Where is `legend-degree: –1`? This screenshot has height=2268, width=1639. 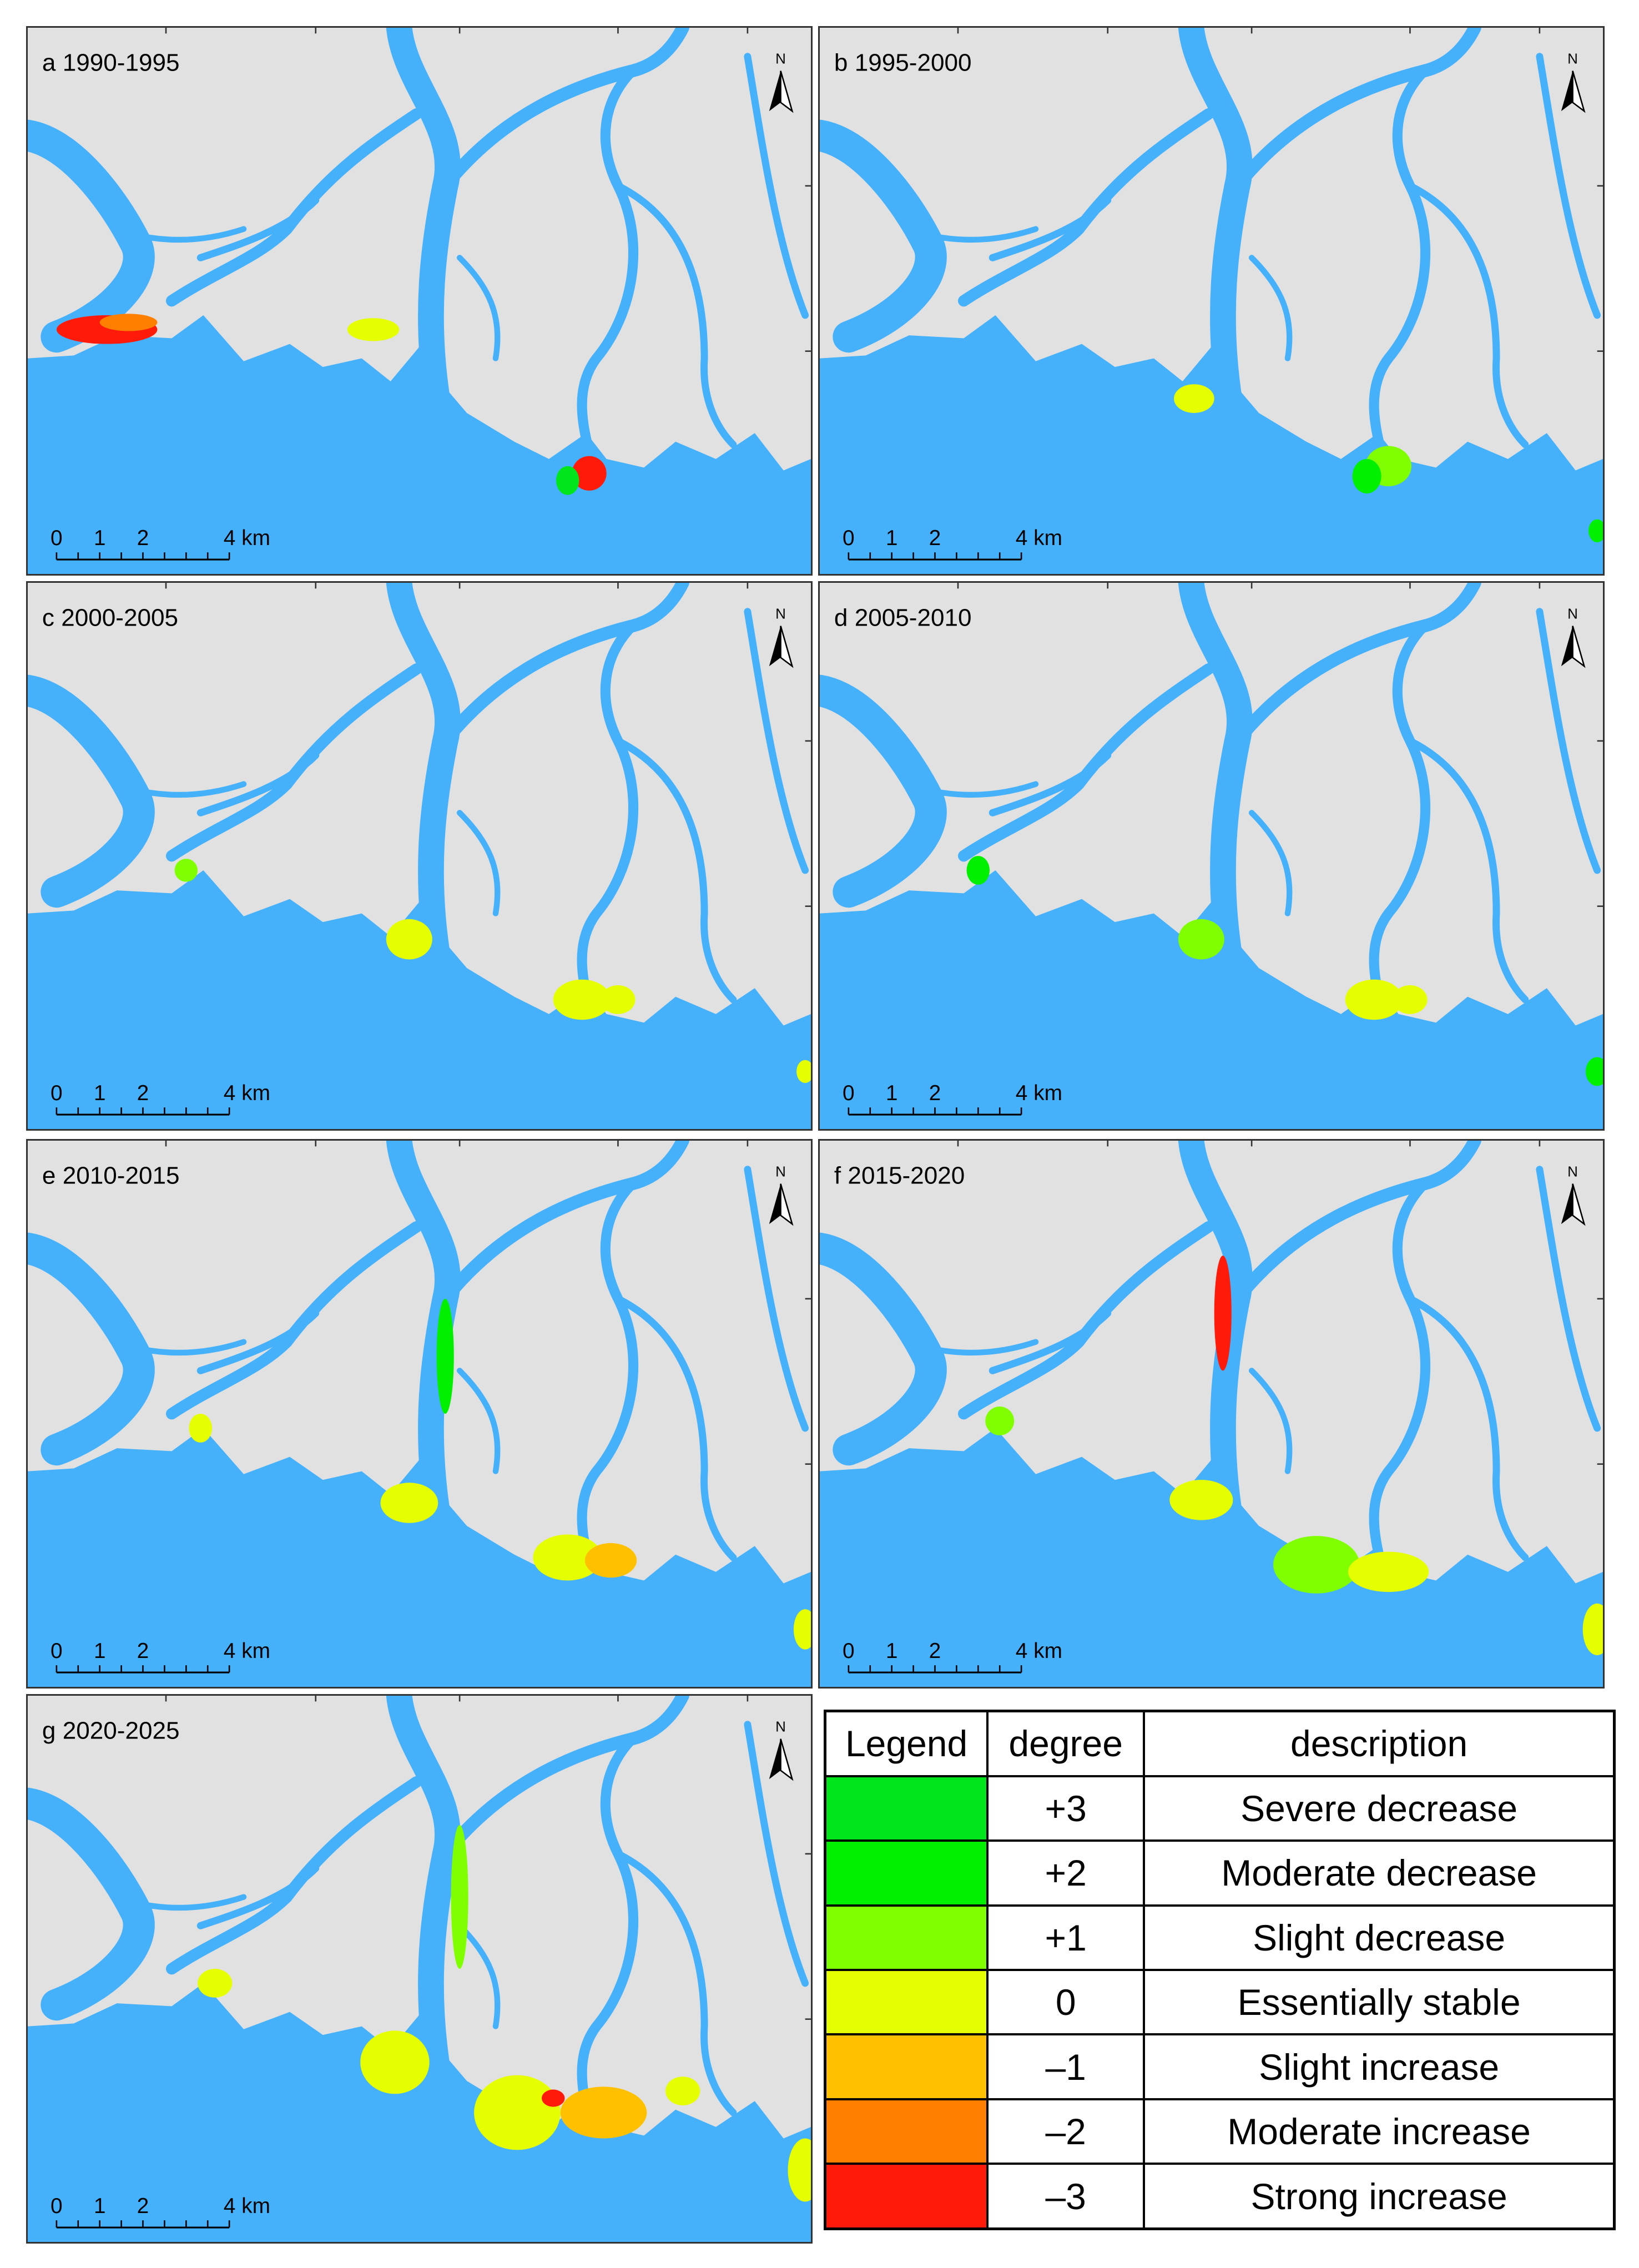 legend-degree: –1 is located at coordinates (1066, 2066).